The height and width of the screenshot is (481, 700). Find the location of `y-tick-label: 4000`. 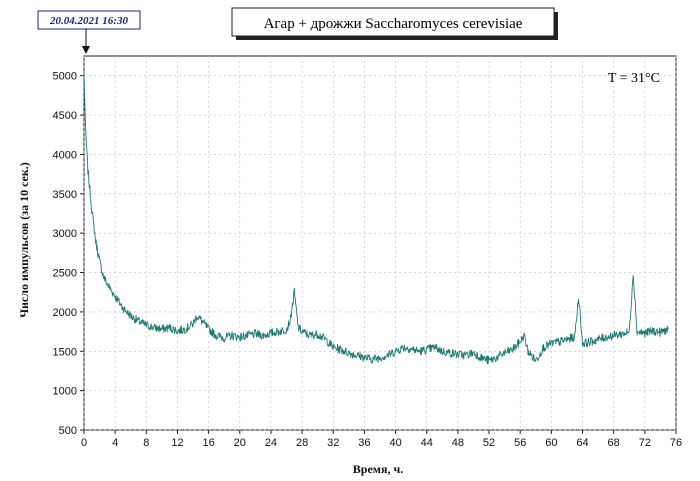

y-tick-label: 4000 is located at coordinates (65, 155).